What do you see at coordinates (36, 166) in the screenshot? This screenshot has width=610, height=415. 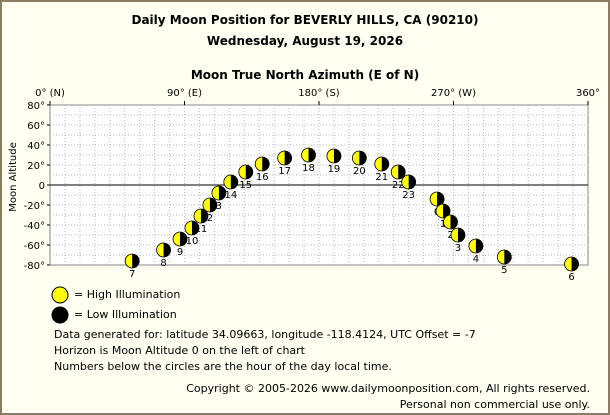 I see `y-tick-label: 20°` at bounding box center [36, 166].